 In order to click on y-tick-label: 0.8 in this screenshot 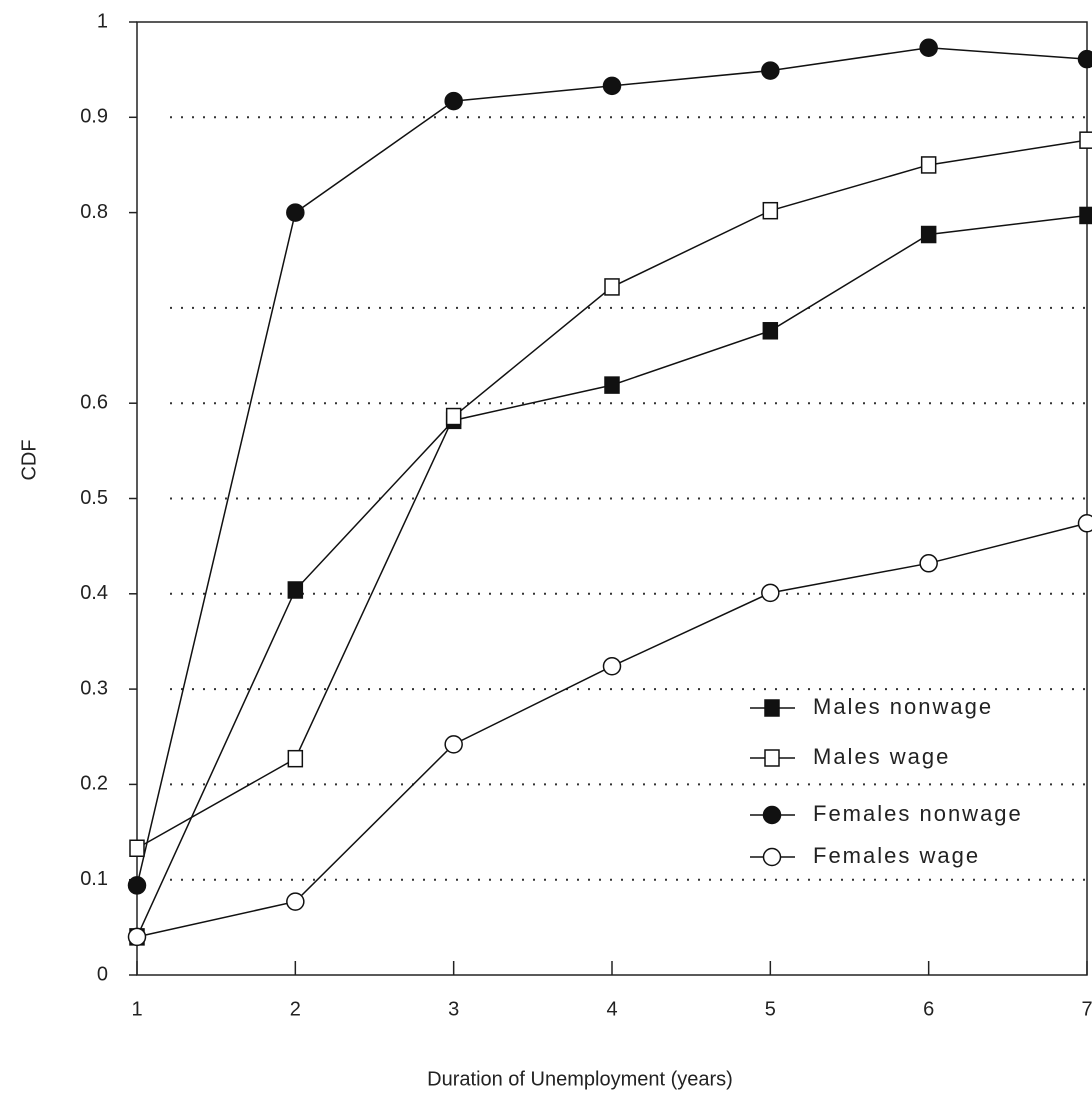, I will do `click(94, 212)`.